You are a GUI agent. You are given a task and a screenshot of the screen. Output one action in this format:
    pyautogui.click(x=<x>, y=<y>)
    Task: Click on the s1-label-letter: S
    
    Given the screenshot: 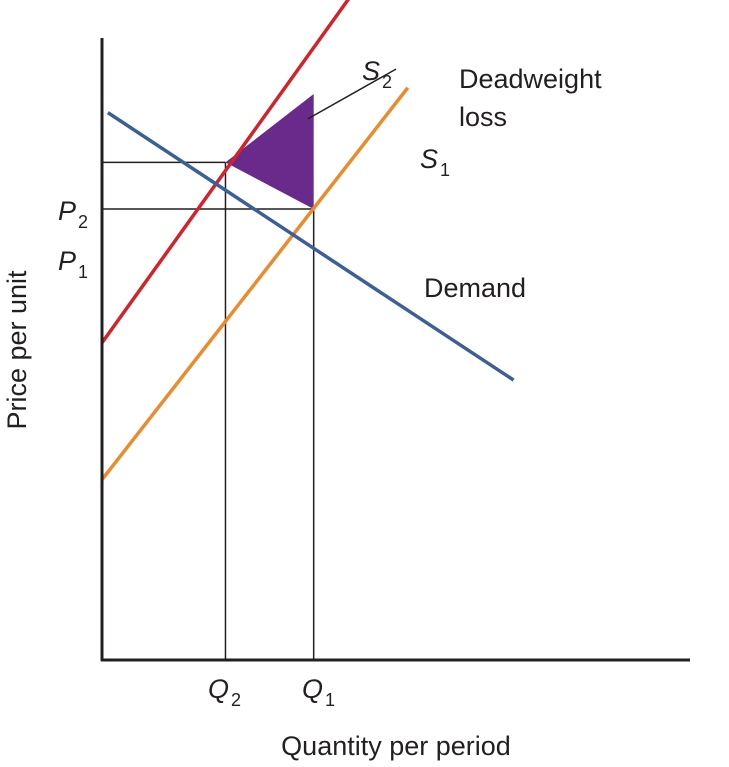 What is the action you would take?
    pyautogui.click(x=429, y=159)
    